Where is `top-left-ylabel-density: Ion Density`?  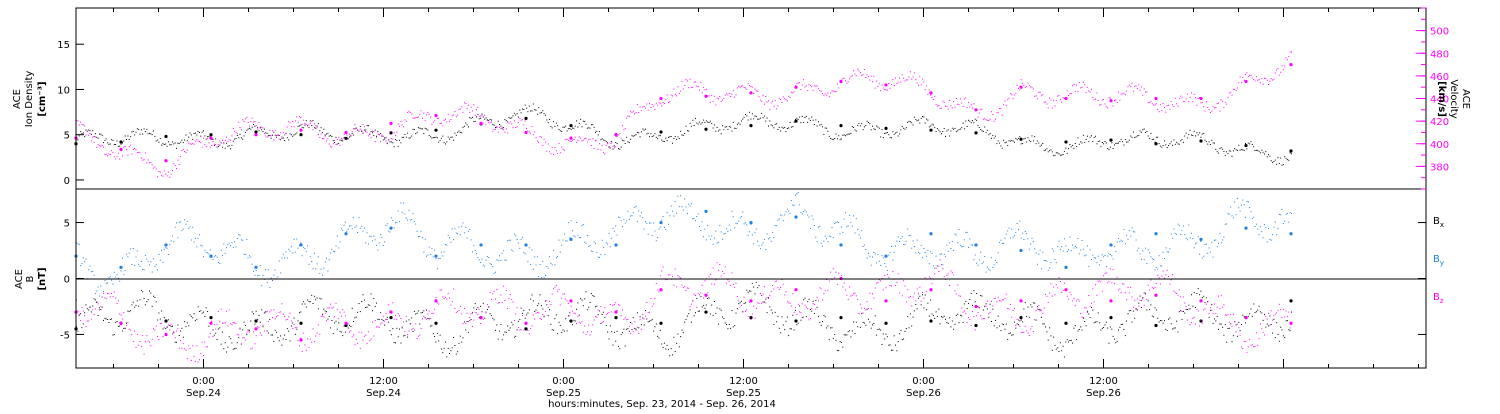 top-left-ylabel-density: Ion Density is located at coordinates (29, 99).